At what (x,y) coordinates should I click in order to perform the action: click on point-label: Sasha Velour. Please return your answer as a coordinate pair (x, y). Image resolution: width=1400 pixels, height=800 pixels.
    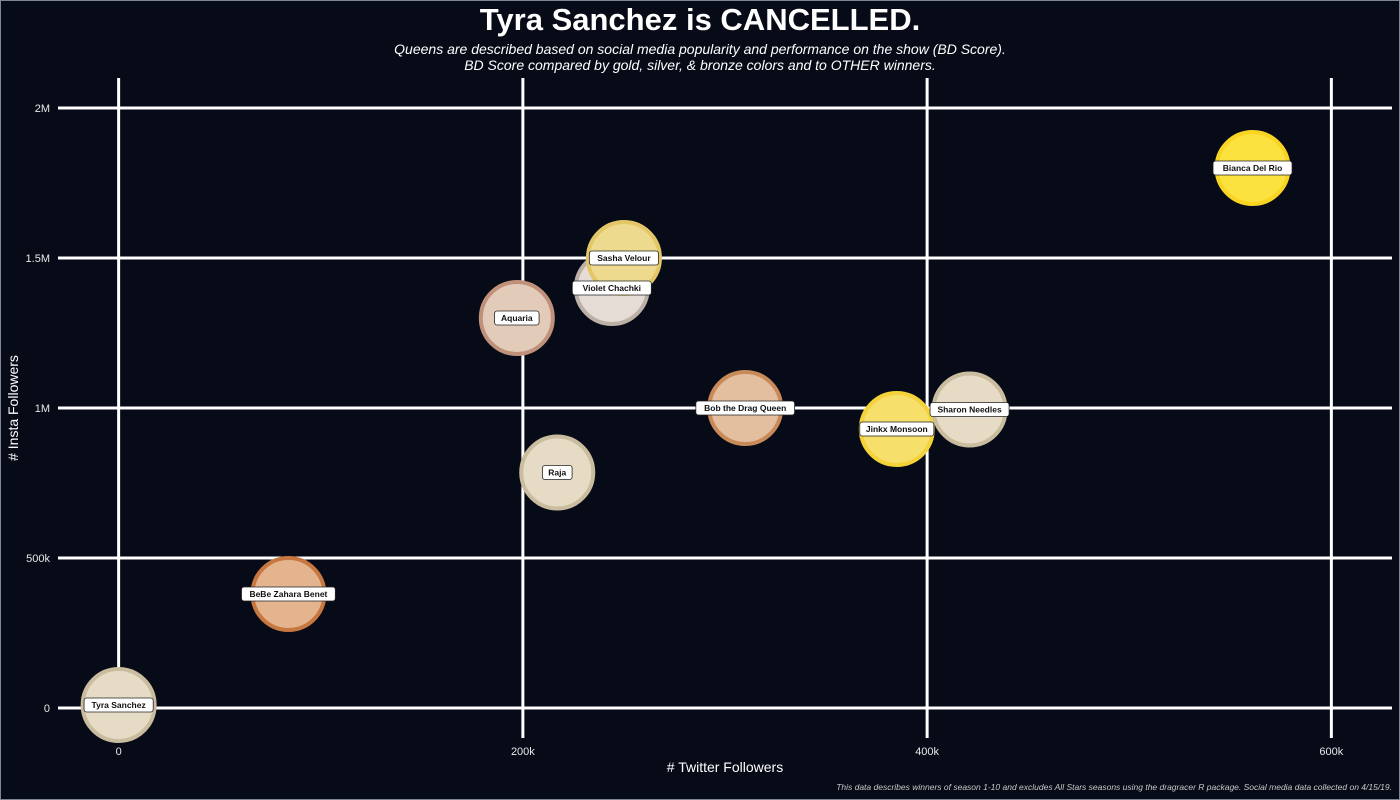
    Looking at the image, I should click on (624, 258).